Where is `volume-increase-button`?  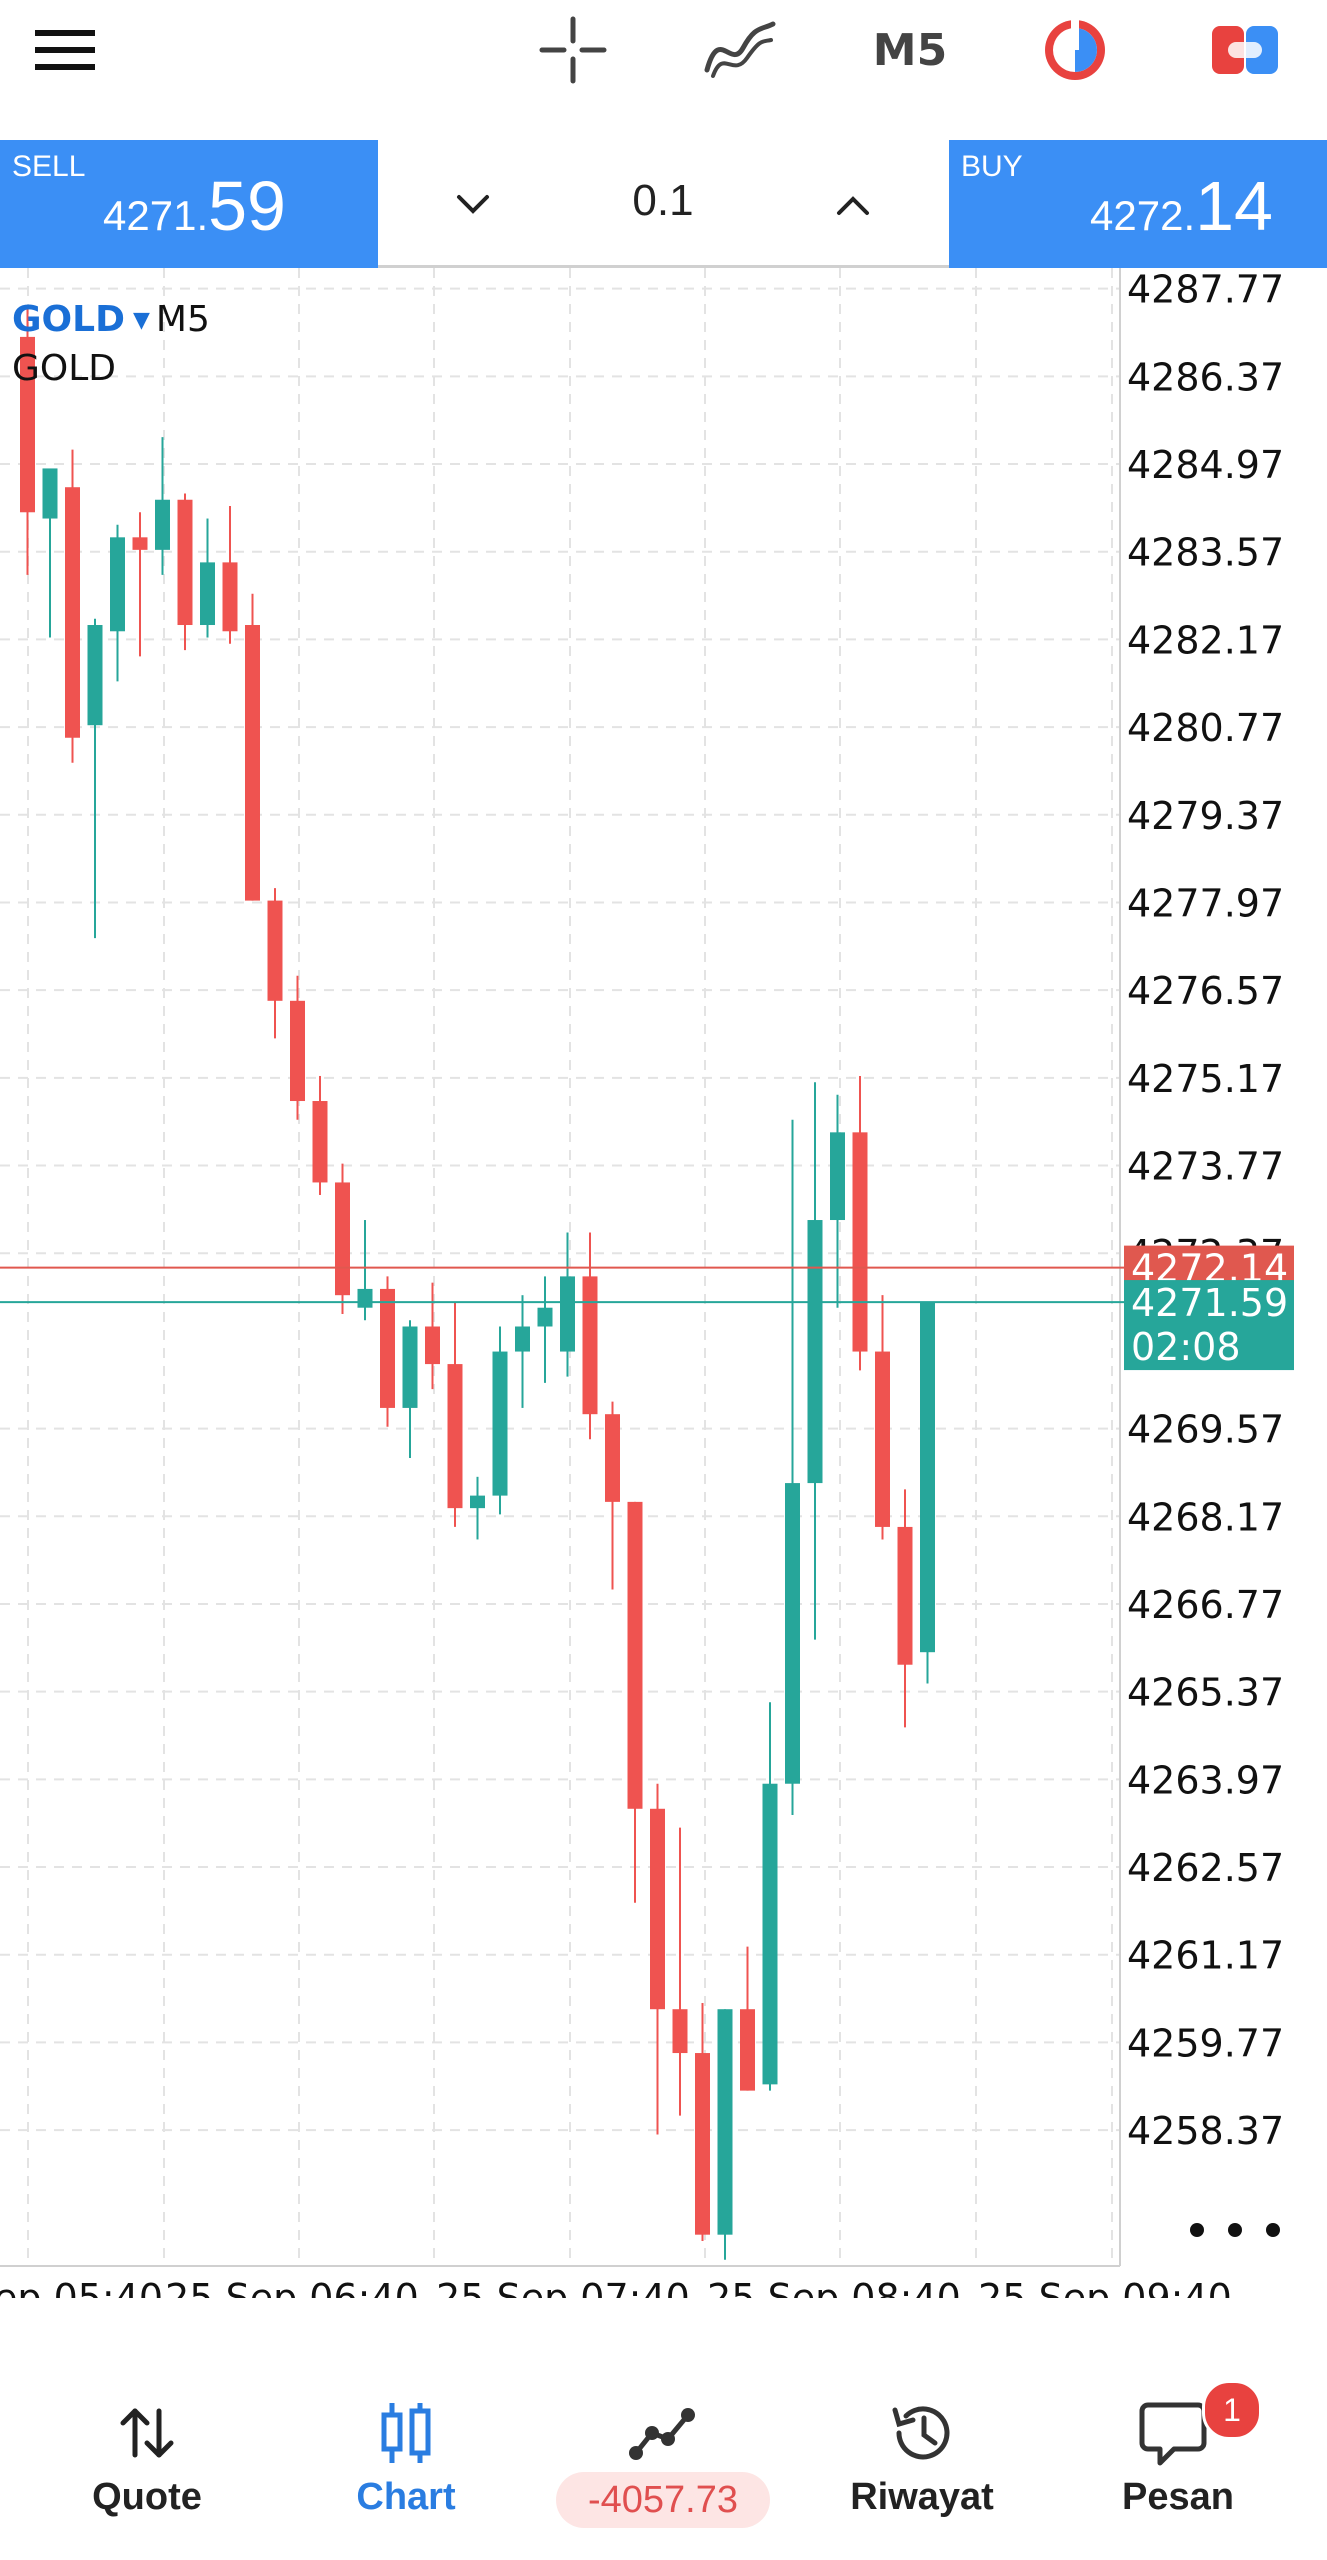
volume-increase-button is located at coordinates (853, 205).